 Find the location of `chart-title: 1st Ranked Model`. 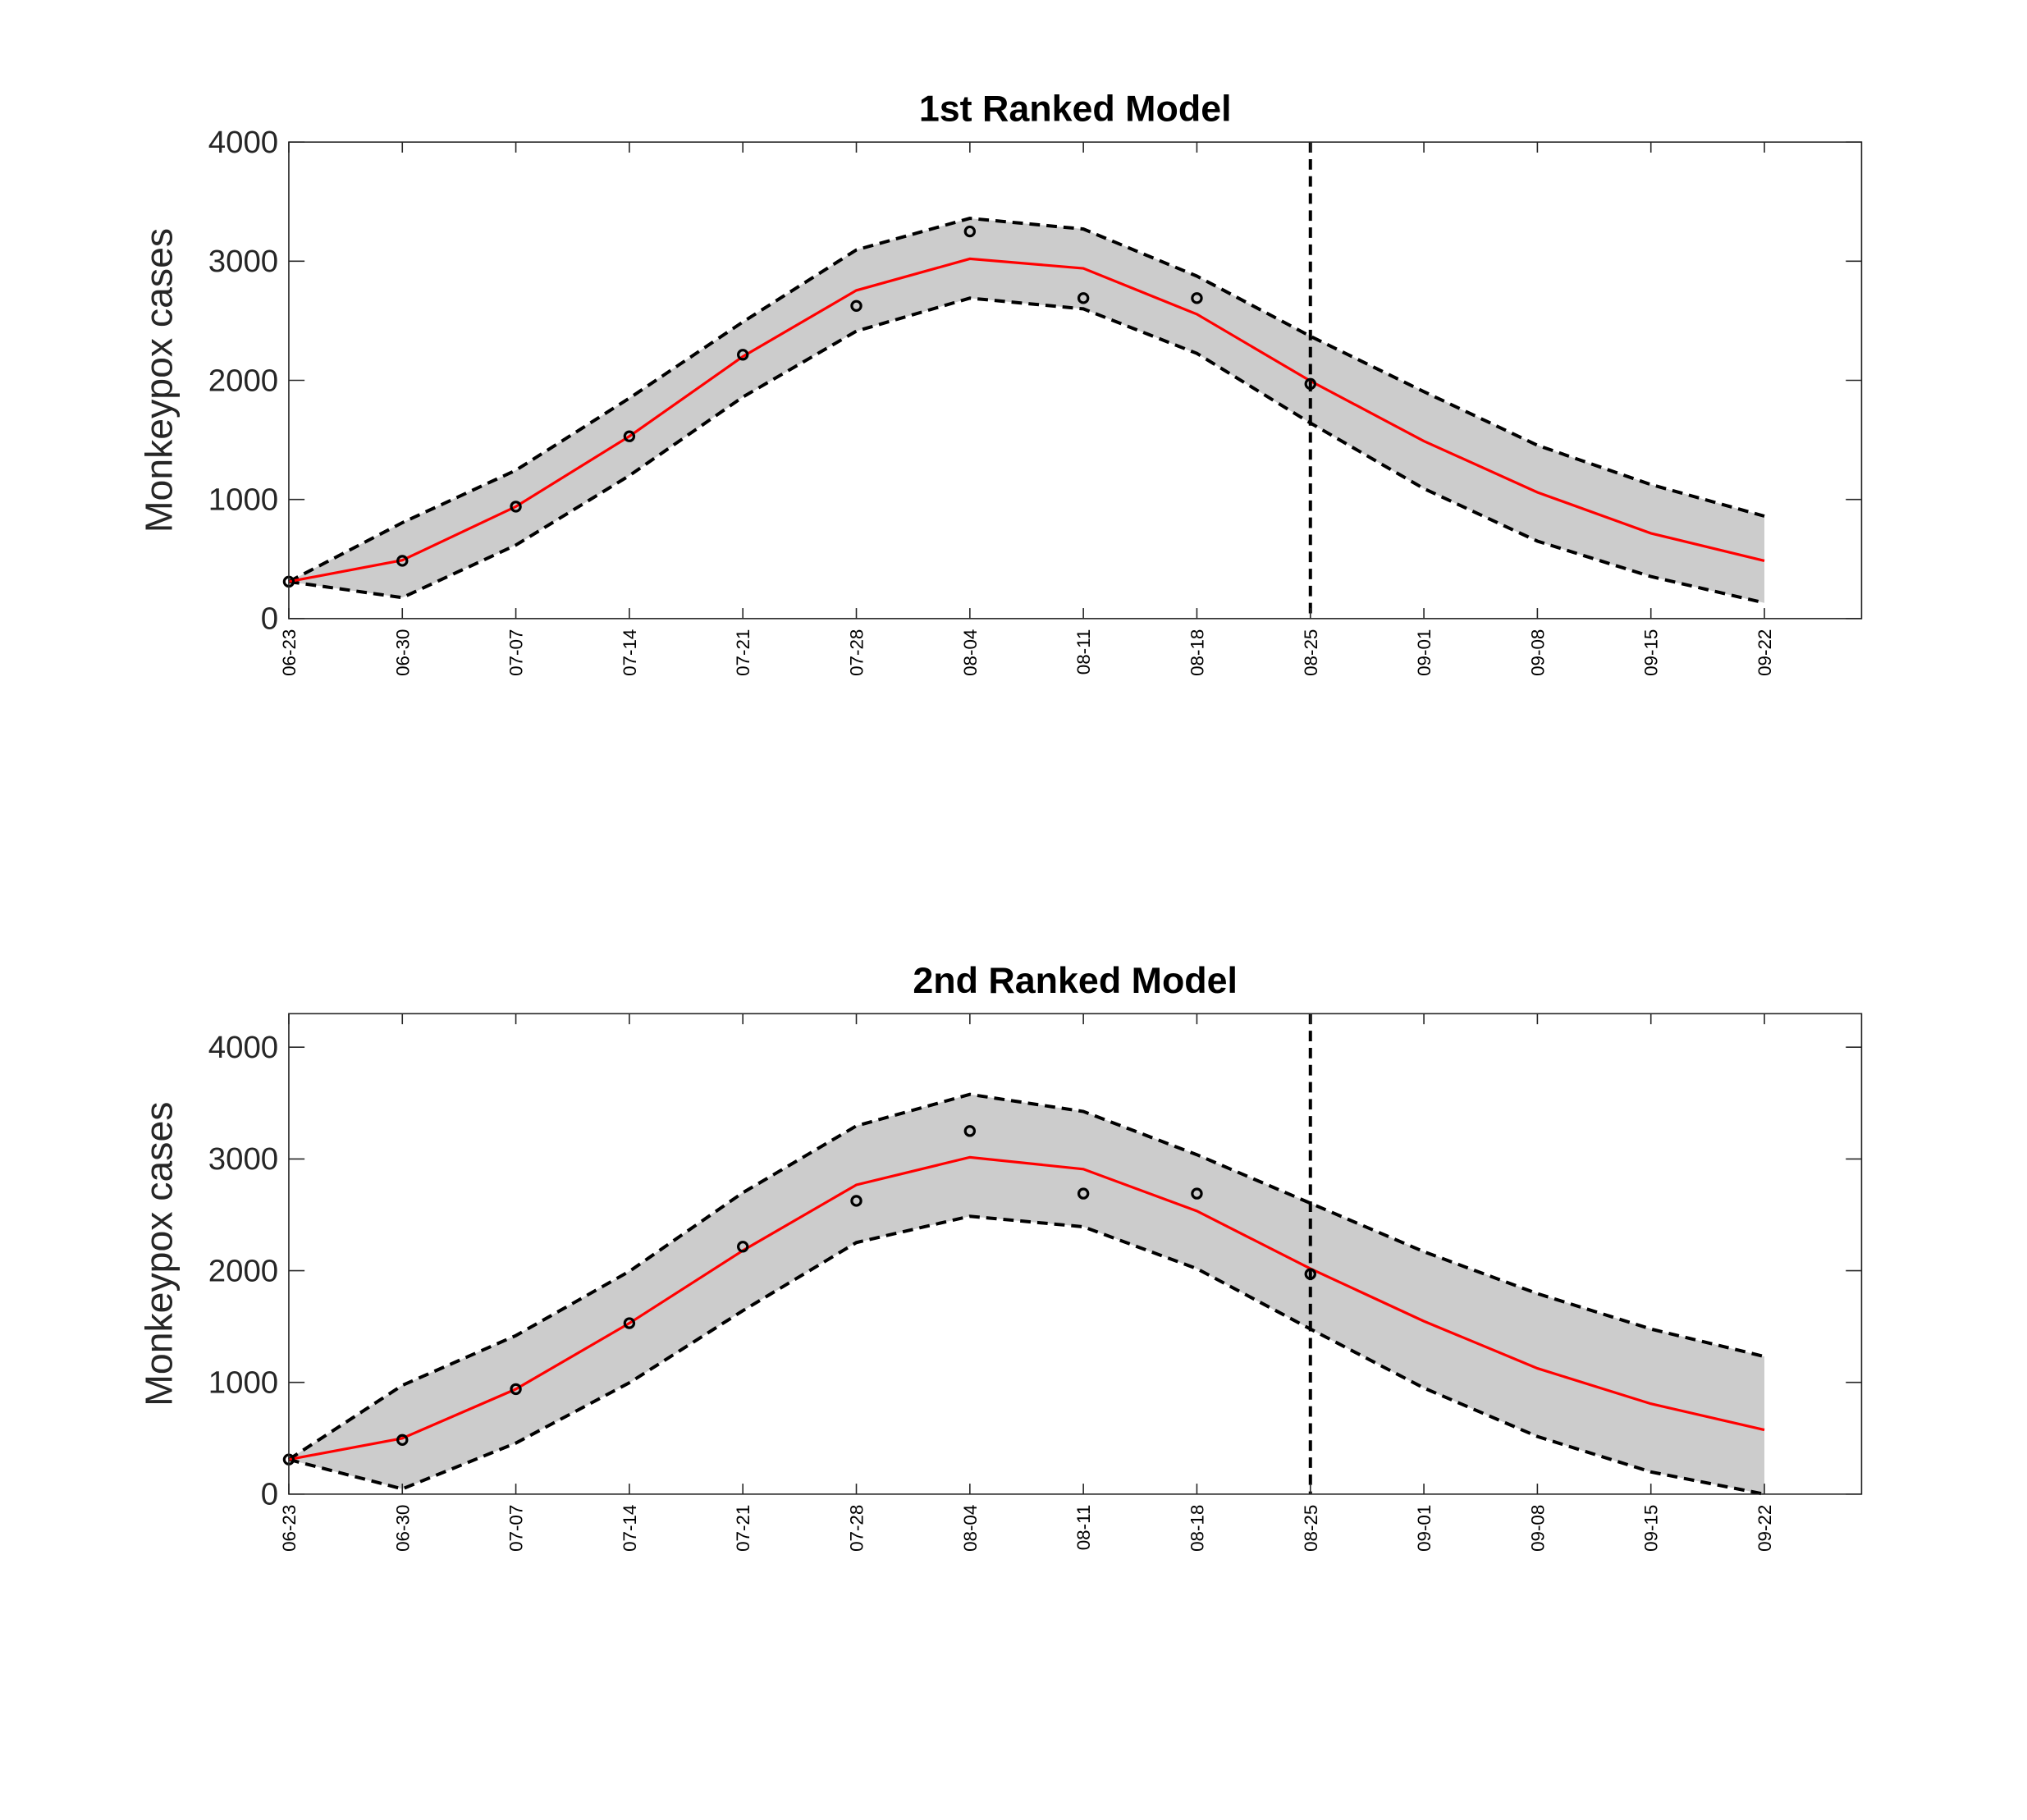

chart-title: 1st Ranked Model is located at coordinates (1075, 109).